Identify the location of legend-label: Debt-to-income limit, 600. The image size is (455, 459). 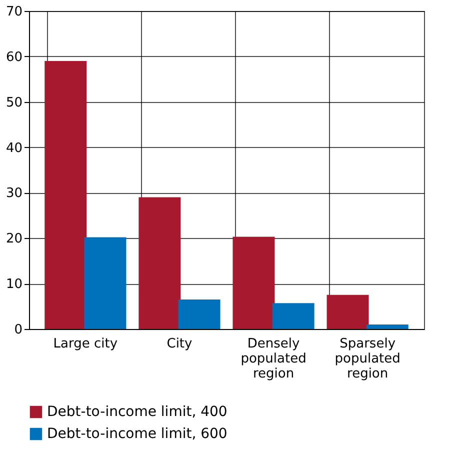
(137, 434).